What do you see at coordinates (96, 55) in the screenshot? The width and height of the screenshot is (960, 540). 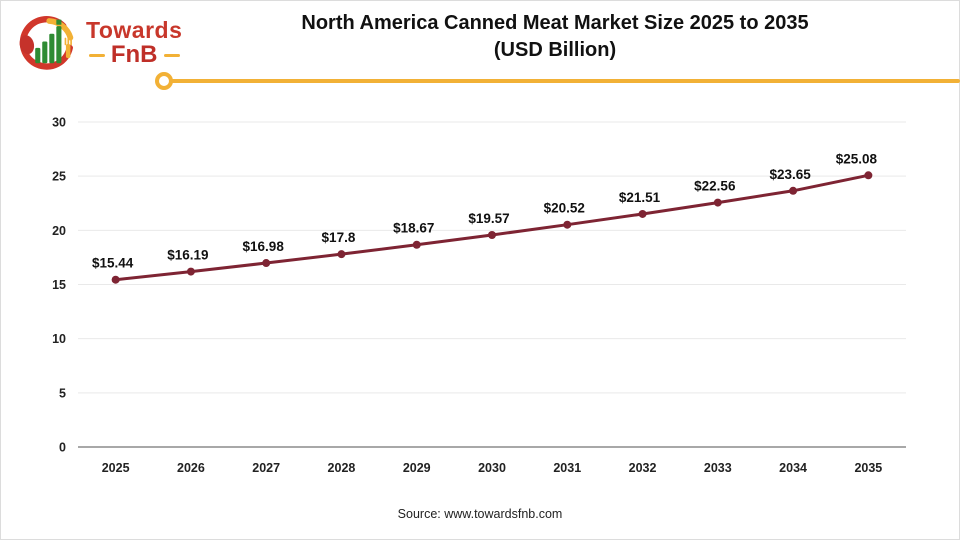 I see `logo-dash-left` at bounding box center [96, 55].